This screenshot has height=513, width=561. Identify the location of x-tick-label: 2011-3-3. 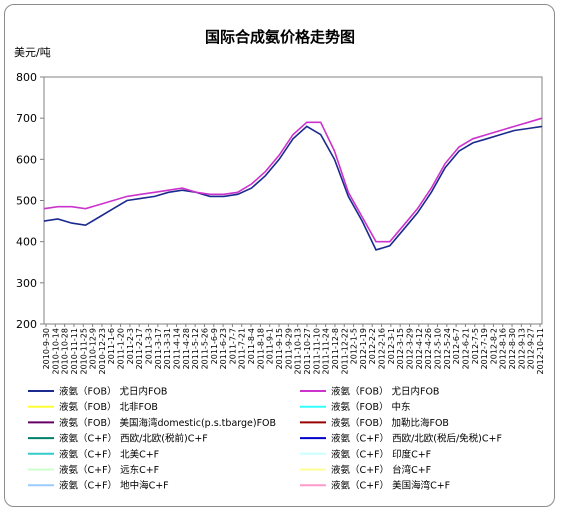
(149, 346).